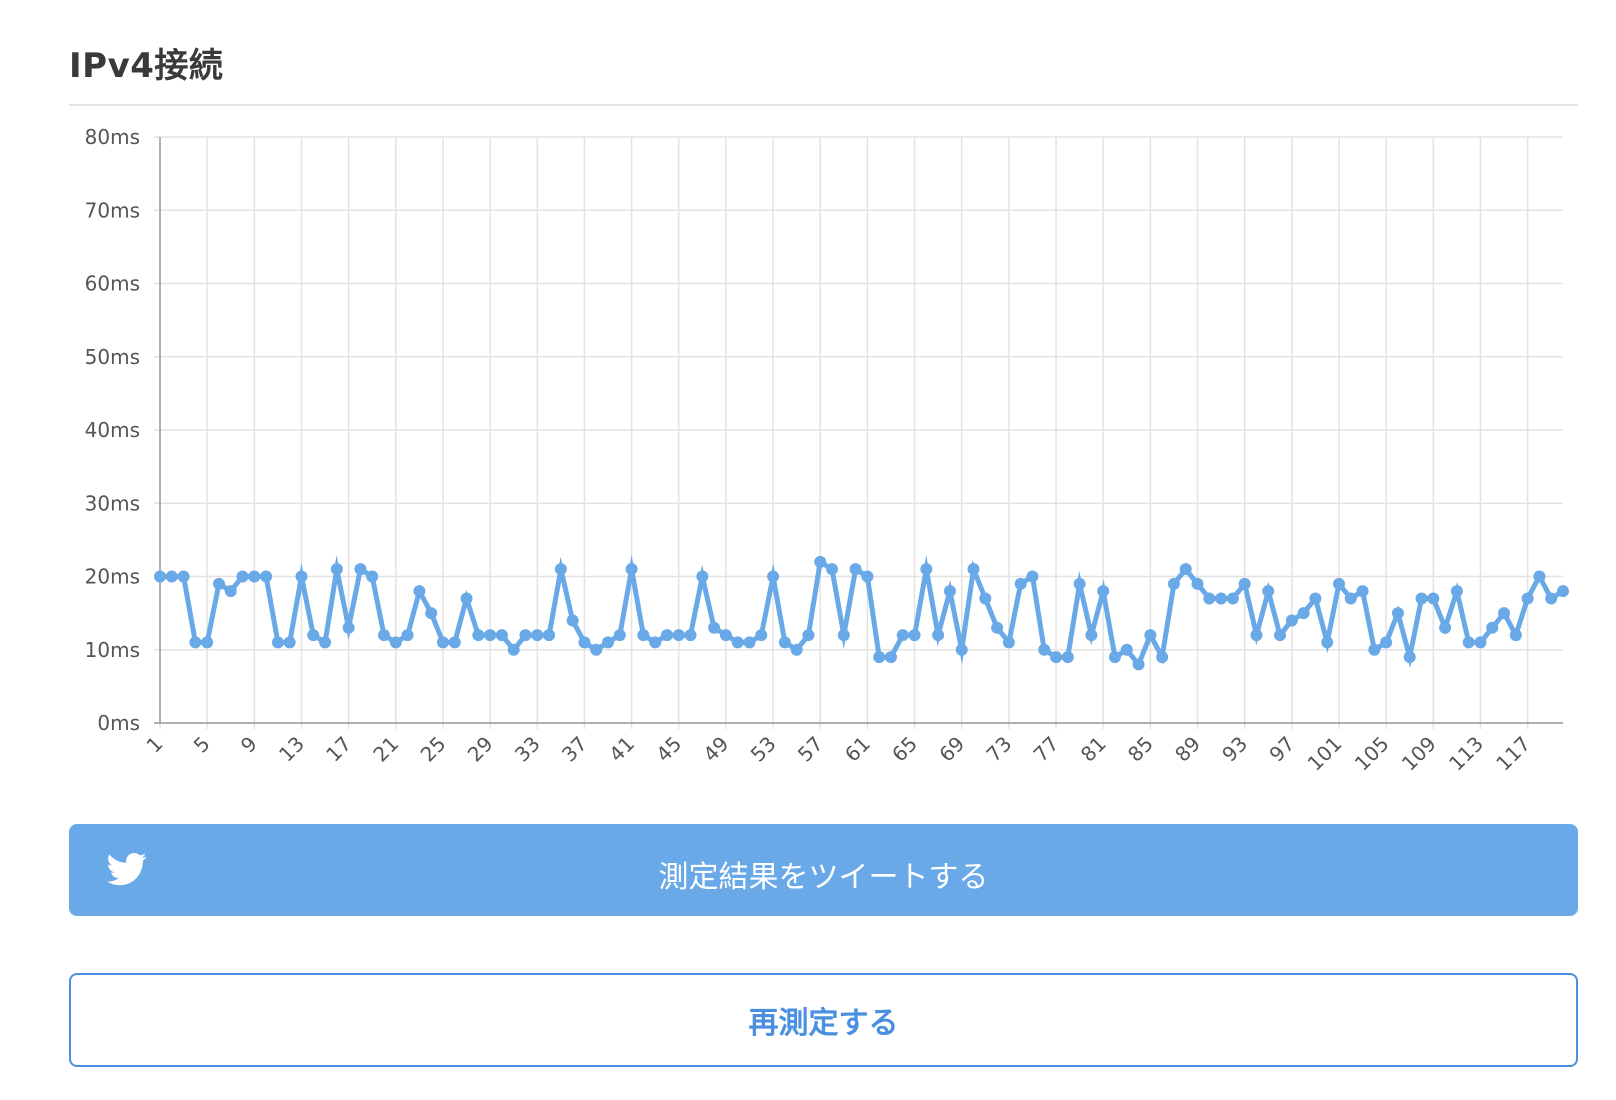  I want to click on x-tick-label: 69, so click(951, 749).